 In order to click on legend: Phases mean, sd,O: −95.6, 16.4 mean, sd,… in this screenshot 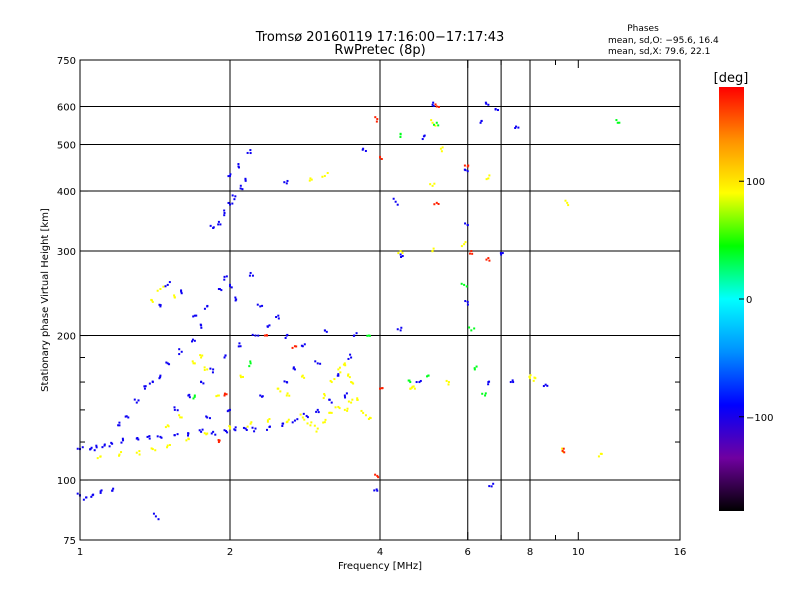, I will do `click(663, 40)`.